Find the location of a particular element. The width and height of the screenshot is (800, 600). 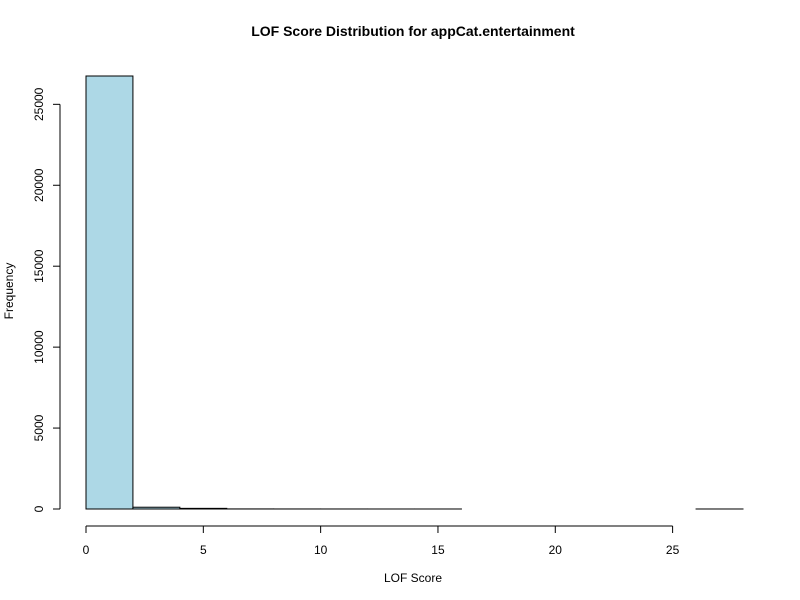

y-tick-label: 20000 is located at coordinates (39, 185).